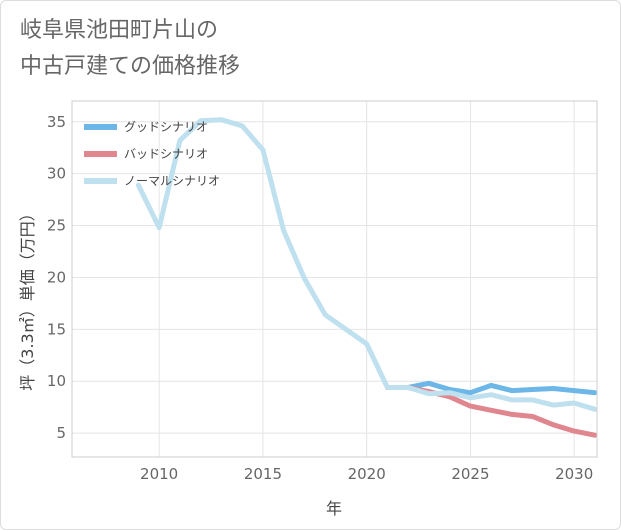 Image resolution: width=621 pixels, height=530 pixels. I want to click on y-tick-label: 35, so click(56, 122).